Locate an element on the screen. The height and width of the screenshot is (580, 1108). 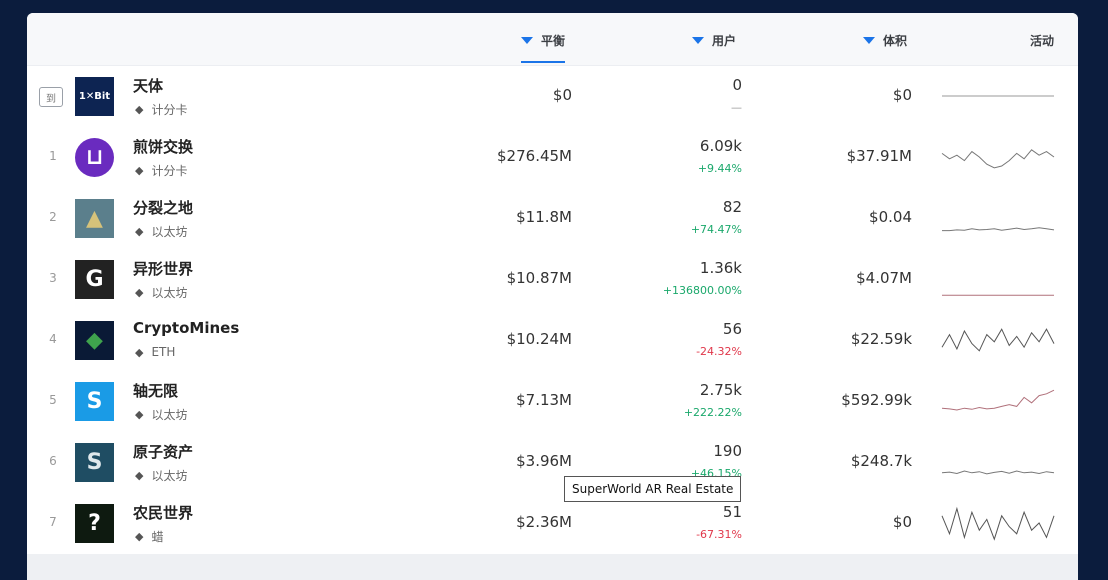
pancake-logo: ⊔ is located at coordinates (94, 157).